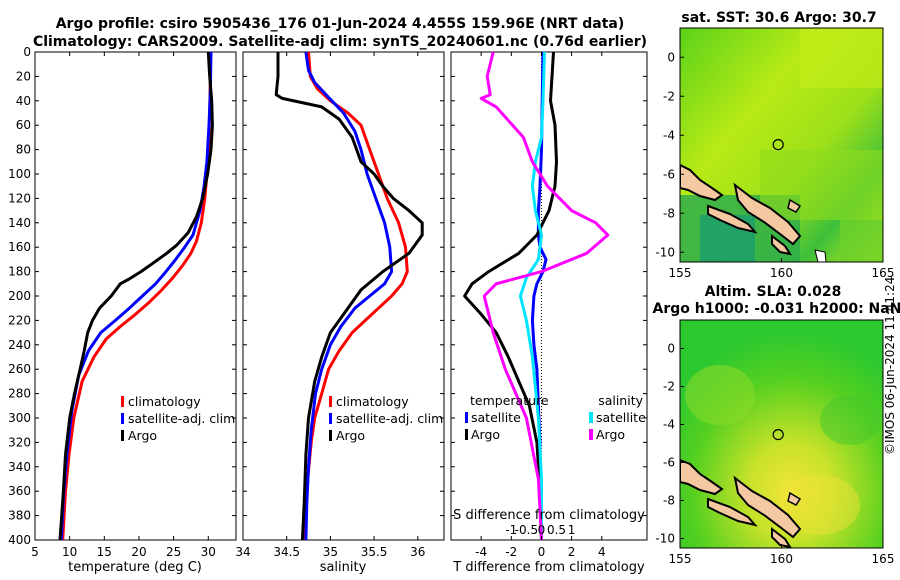 This screenshot has height=580, width=900. What do you see at coordinates (138, 552) in the screenshot?
I see `x-tick-label: 20` at bounding box center [138, 552].